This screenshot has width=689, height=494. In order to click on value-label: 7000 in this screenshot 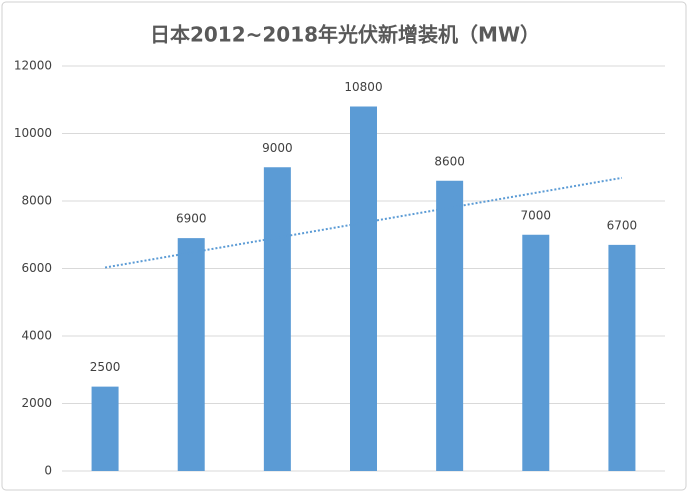, I will do `click(536, 215)`.